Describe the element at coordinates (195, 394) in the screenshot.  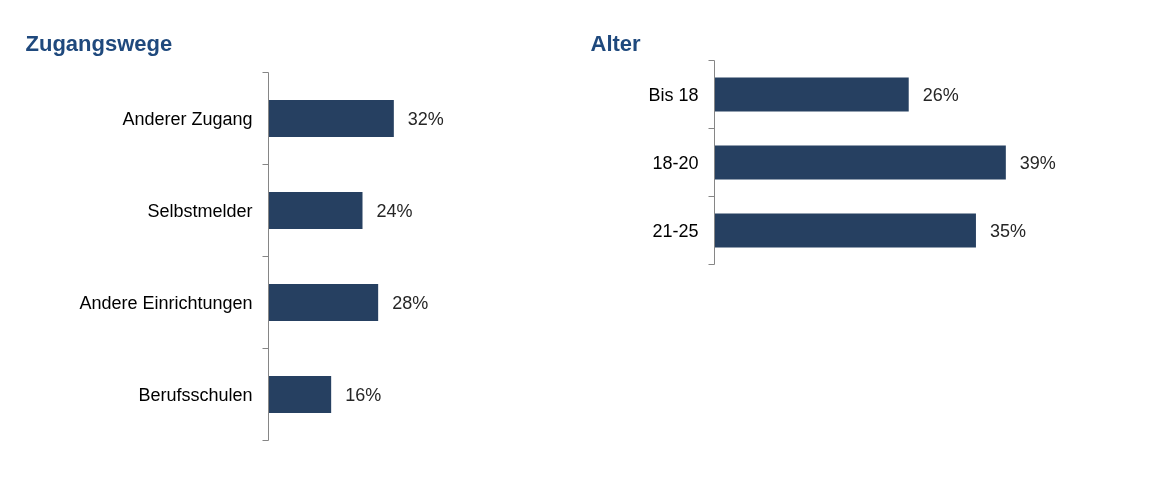
I see `y-tick-label: Berufsschulen` at that location.